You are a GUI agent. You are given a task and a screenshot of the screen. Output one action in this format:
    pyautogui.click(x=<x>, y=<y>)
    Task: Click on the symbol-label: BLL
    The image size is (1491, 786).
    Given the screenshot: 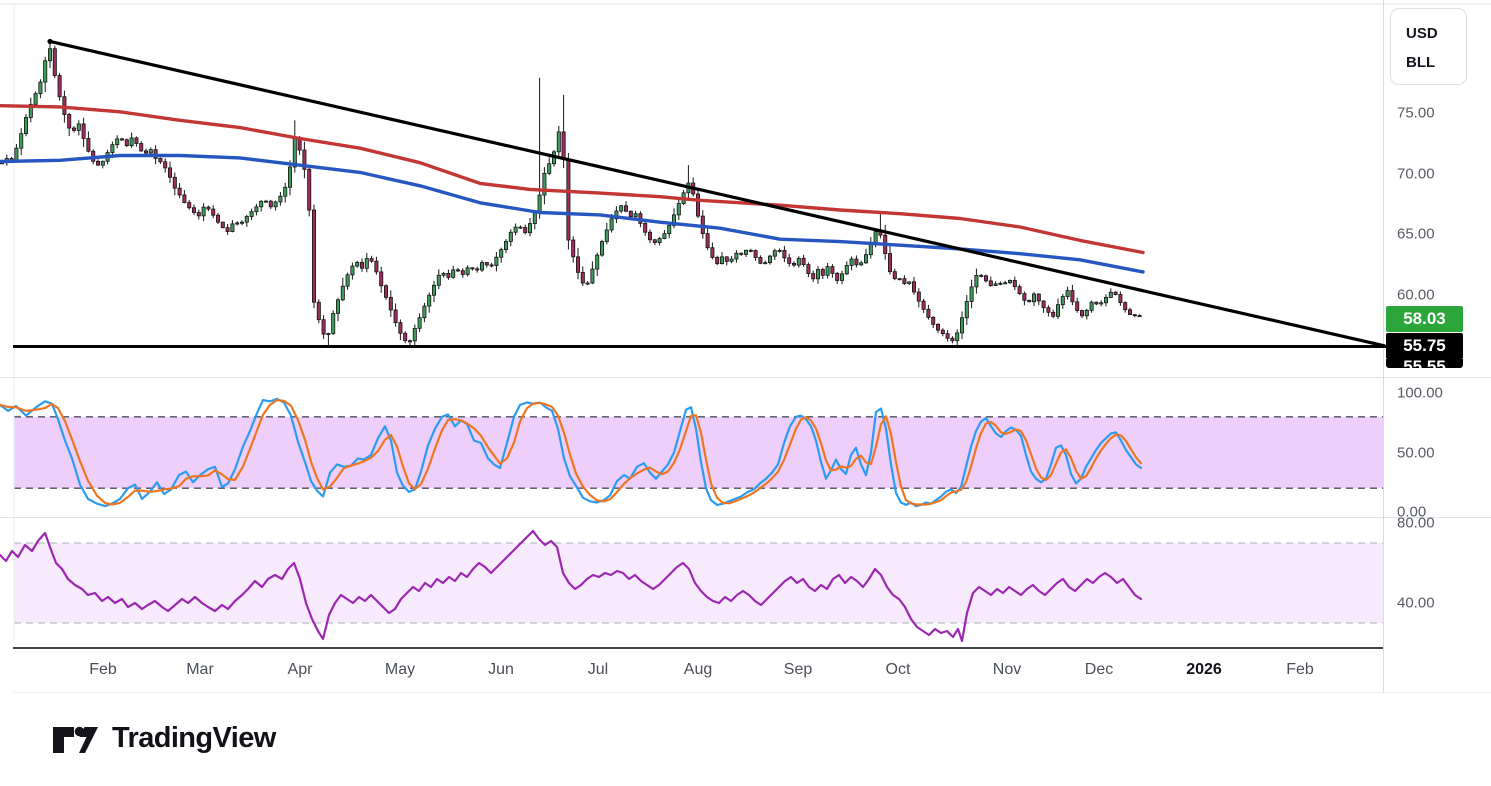 What is the action you would take?
    pyautogui.click(x=1421, y=62)
    